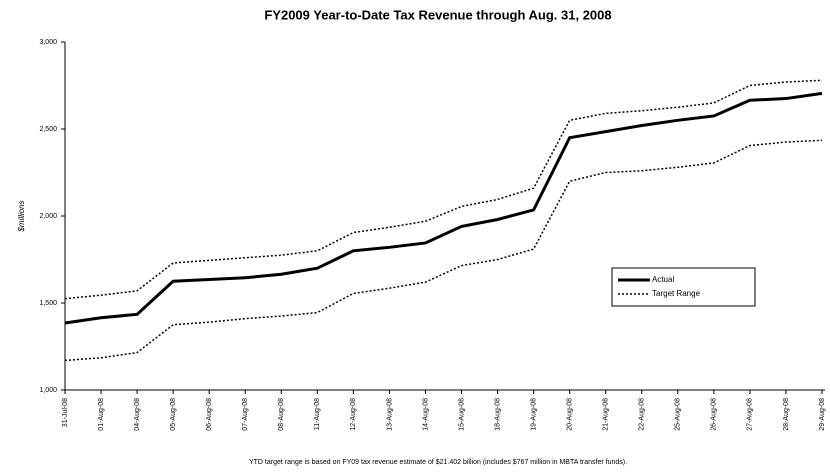 This screenshot has height=472, width=830. I want to click on x-tick-label: 26-Aug-08, so click(714, 414).